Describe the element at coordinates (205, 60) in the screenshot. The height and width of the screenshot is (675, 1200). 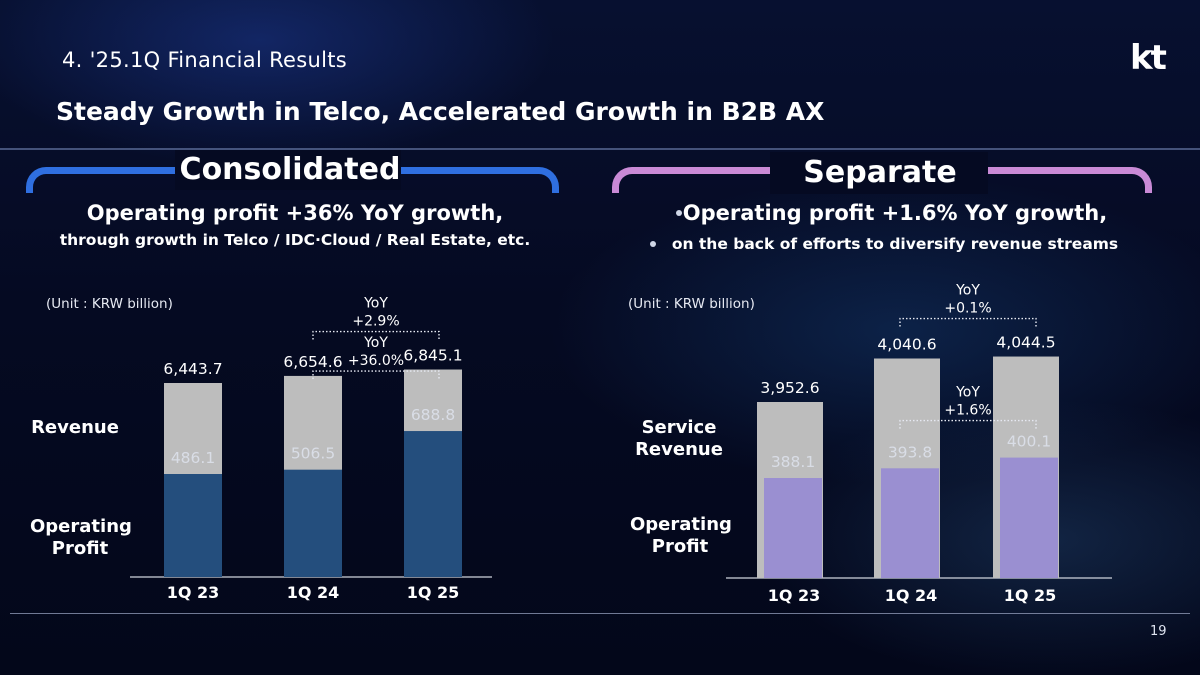
I see `page-title: 4. '25.1Q Financial Results` at that location.